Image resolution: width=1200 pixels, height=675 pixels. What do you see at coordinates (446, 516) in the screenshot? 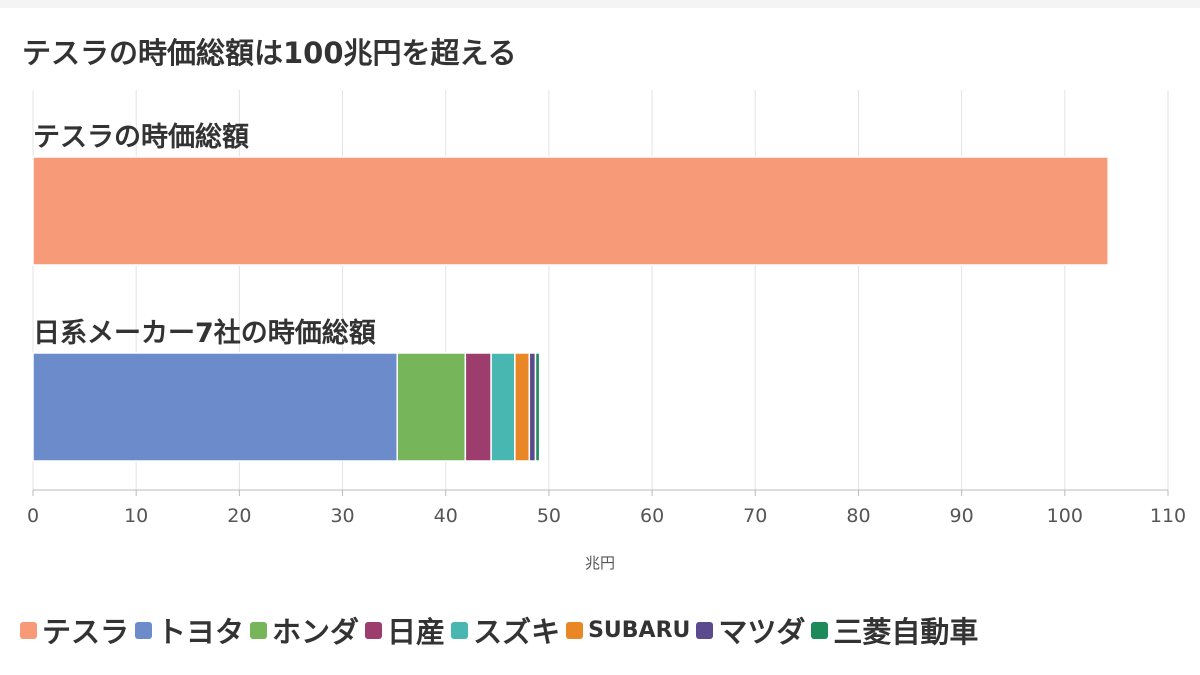
I see `x-tick-label: 40` at bounding box center [446, 516].